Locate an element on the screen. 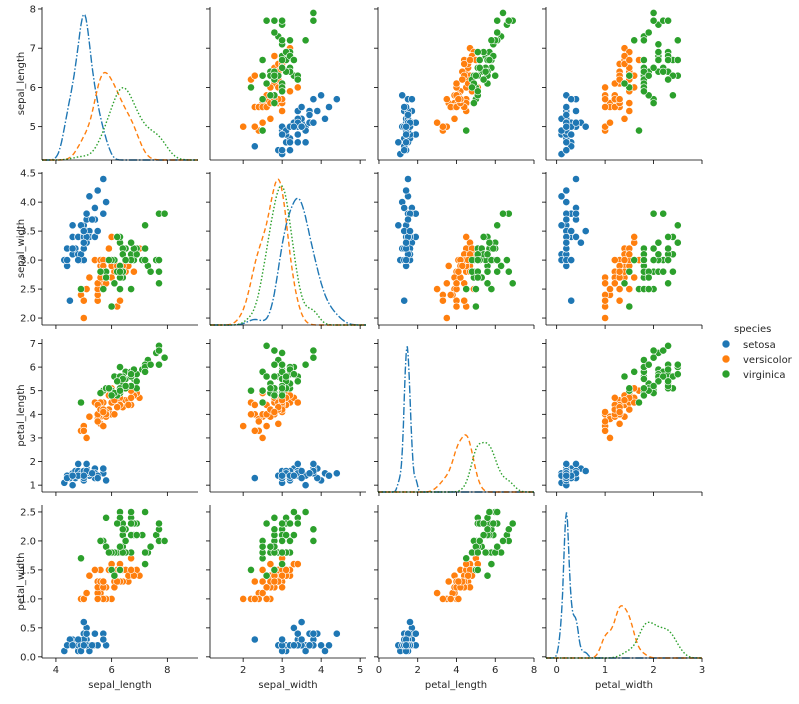 The image size is (799, 704). y-axis-title-petal_length: petal_length is located at coordinates (21, 415).